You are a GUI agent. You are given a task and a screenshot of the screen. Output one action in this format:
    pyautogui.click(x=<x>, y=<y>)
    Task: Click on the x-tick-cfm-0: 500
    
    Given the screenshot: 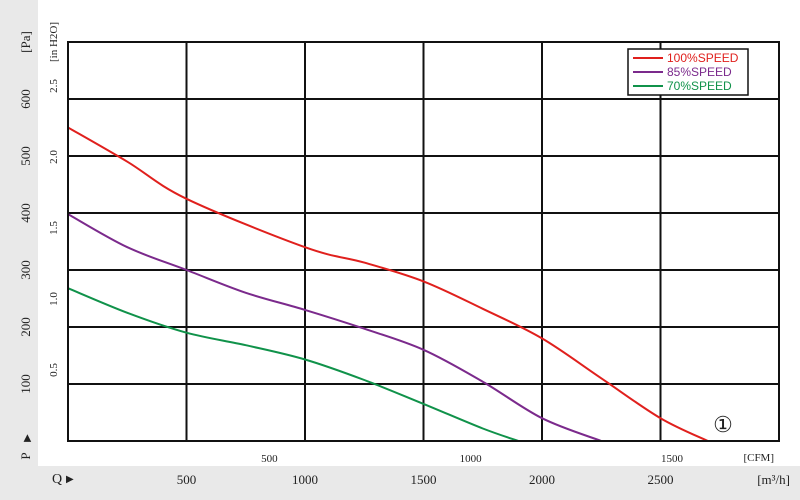 What is the action you would take?
    pyautogui.click(x=269, y=459)
    